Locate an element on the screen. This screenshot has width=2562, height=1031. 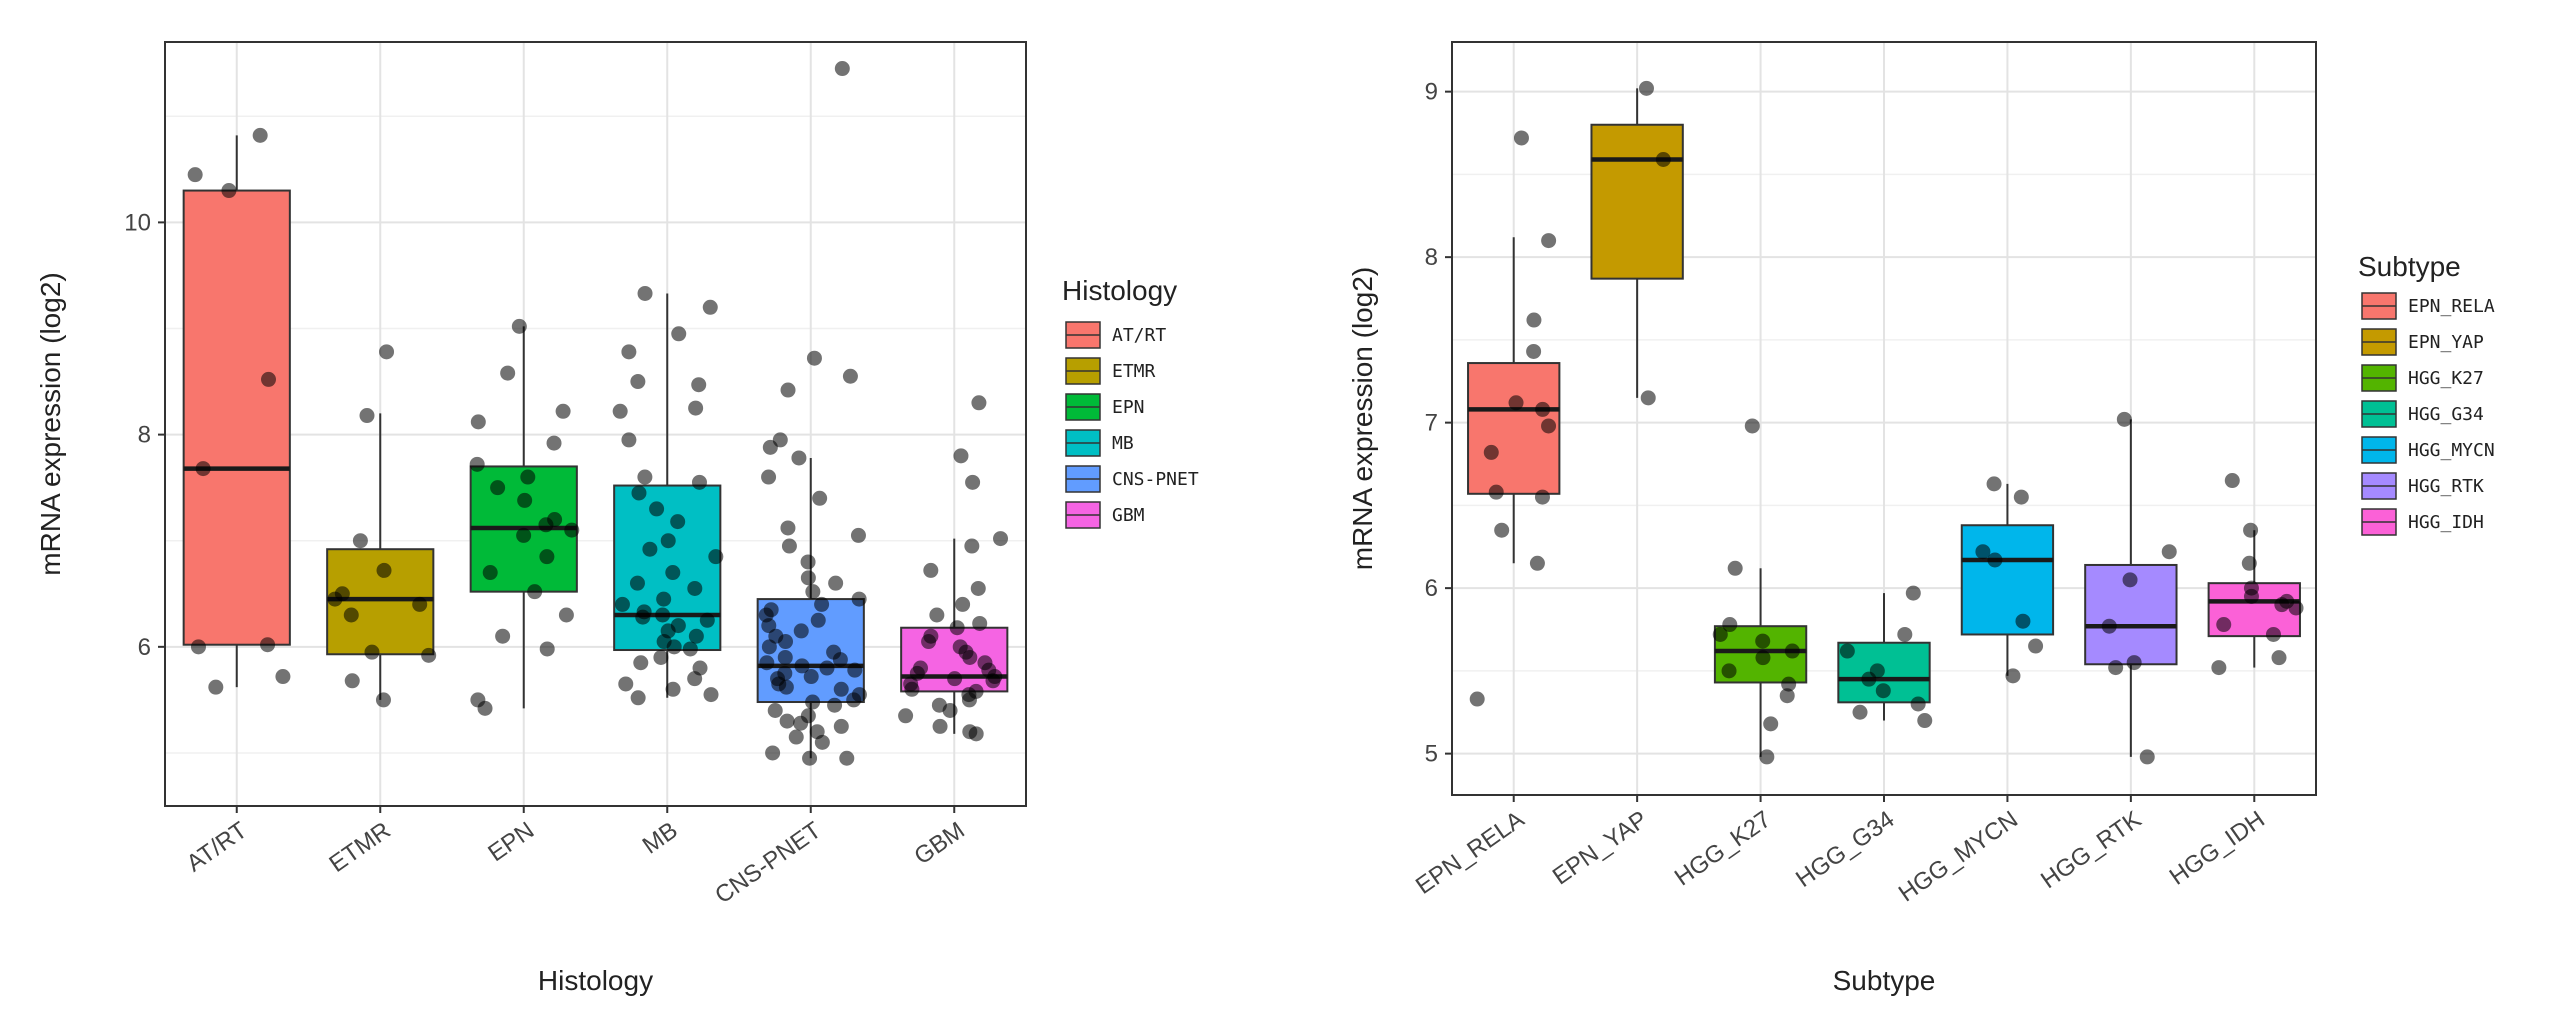
legend-label: EPN_YAP is located at coordinates (2446, 342).